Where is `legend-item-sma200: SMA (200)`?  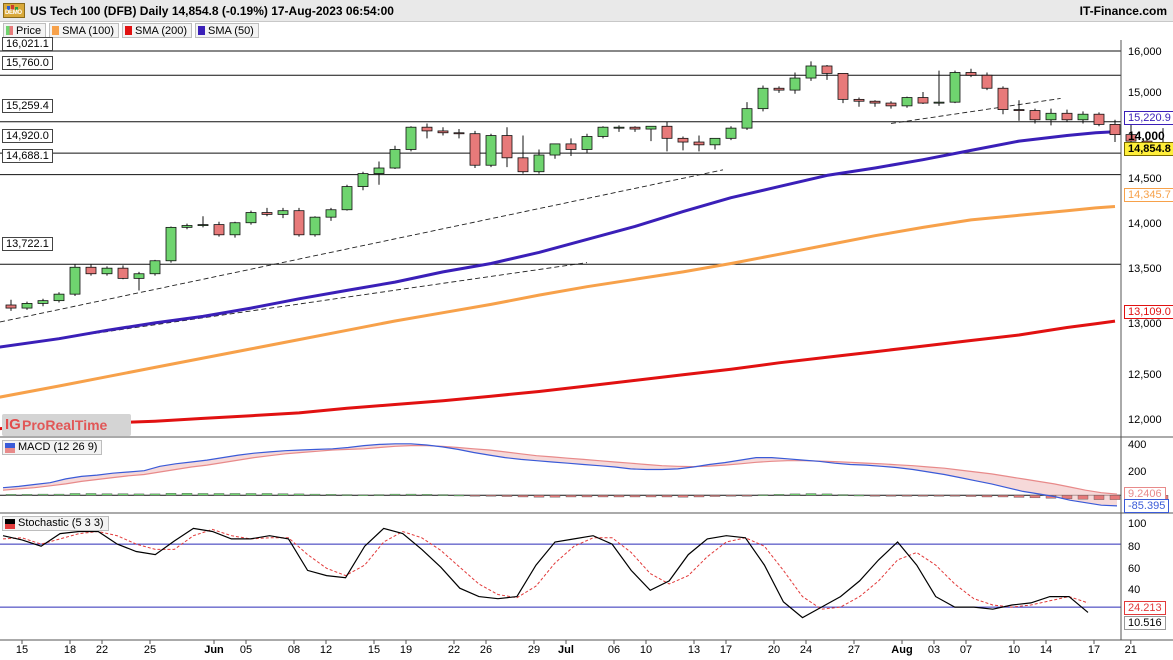
legend-item-sma200: SMA (200) is located at coordinates (157, 30).